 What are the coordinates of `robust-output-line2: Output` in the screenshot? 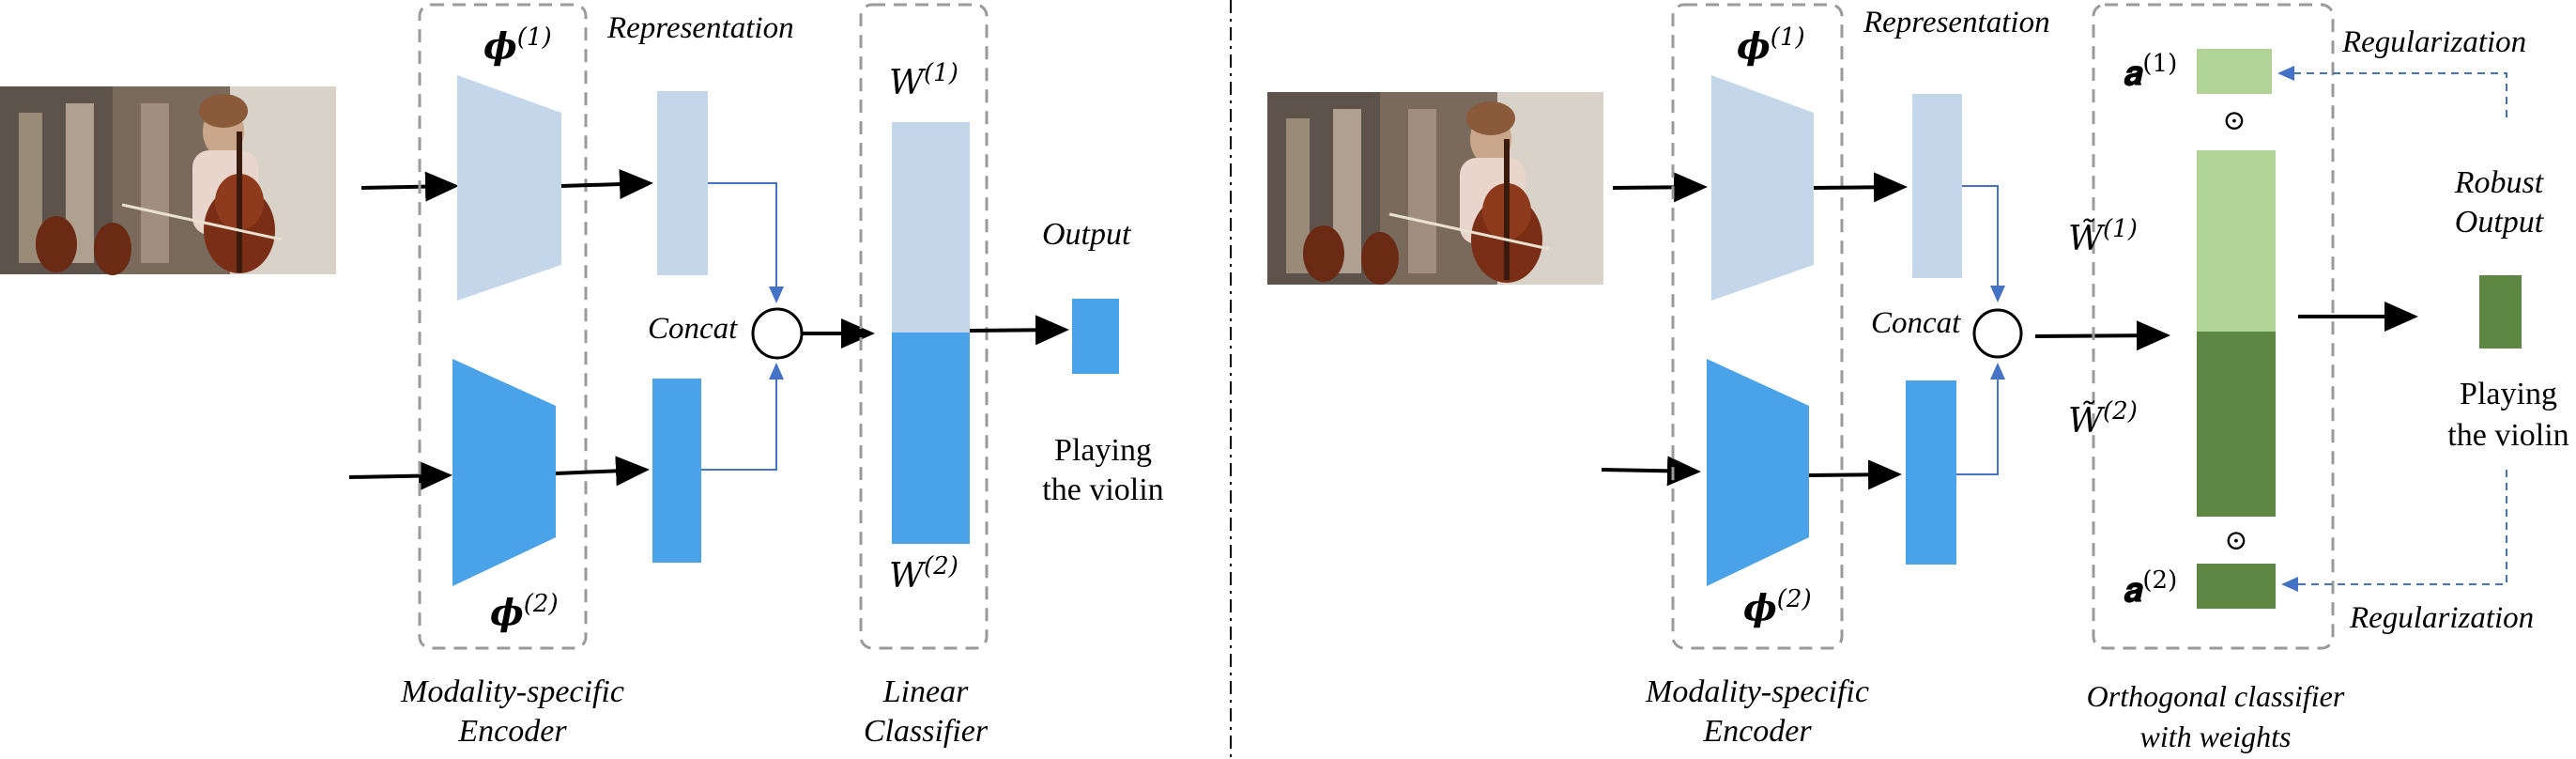 It's located at (2500, 222).